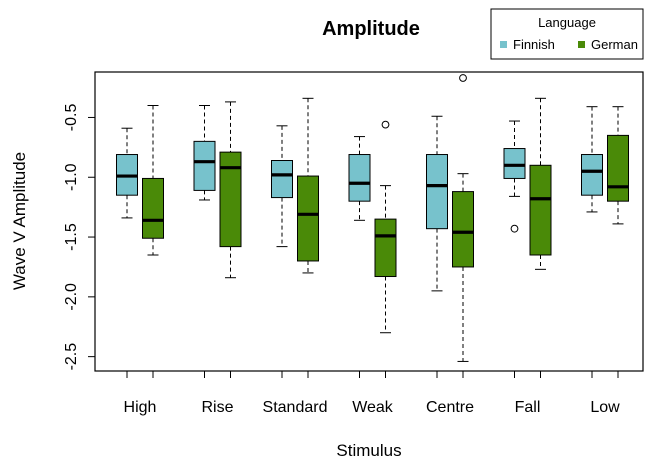 This screenshot has height=460, width=646. Describe the element at coordinates (514, 163) in the screenshot. I see `box-finnish-fall-iqr` at that location.